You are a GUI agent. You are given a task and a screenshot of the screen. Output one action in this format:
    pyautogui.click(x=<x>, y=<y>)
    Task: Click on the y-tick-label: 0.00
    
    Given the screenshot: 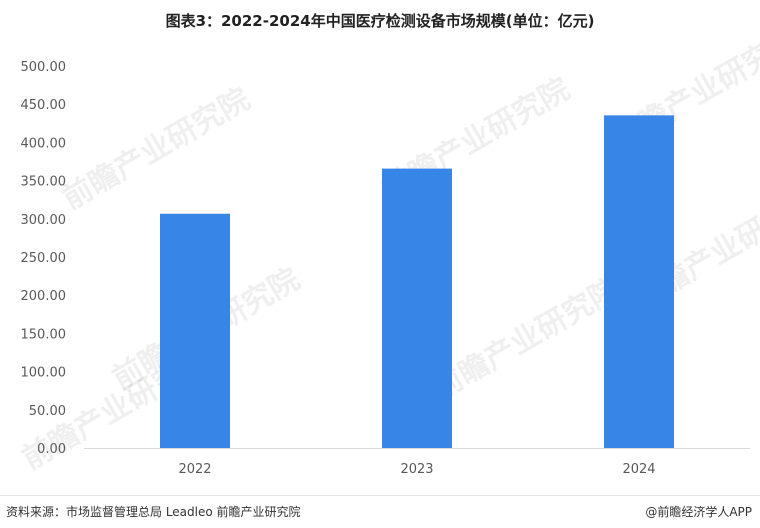 What is the action you would take?
    pyautogui.click(x=51, y=449)
    